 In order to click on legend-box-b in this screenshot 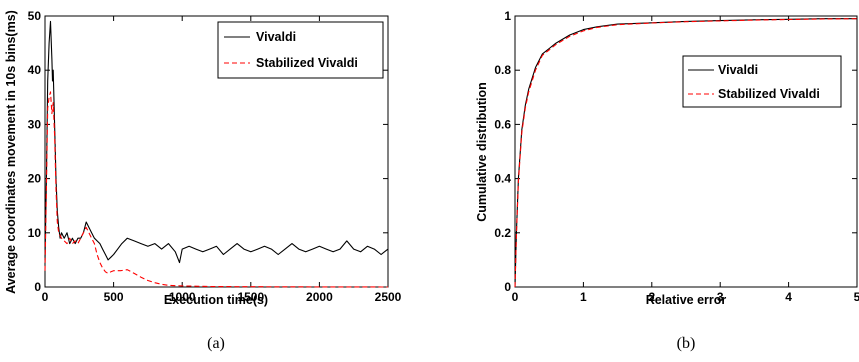, I will do `click(762, 81)`.